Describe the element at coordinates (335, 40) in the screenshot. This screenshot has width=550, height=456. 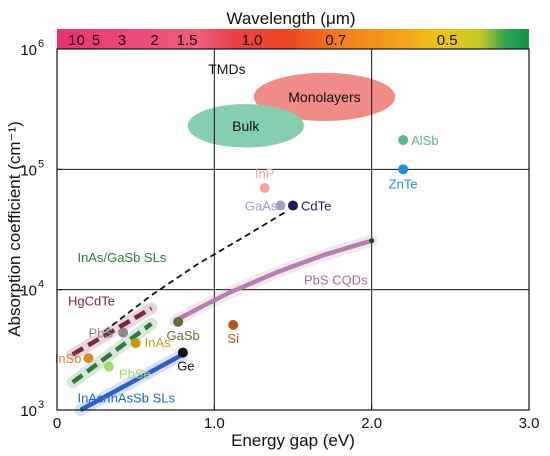
I see `wavelength-tick-label: 0.7` at that location.